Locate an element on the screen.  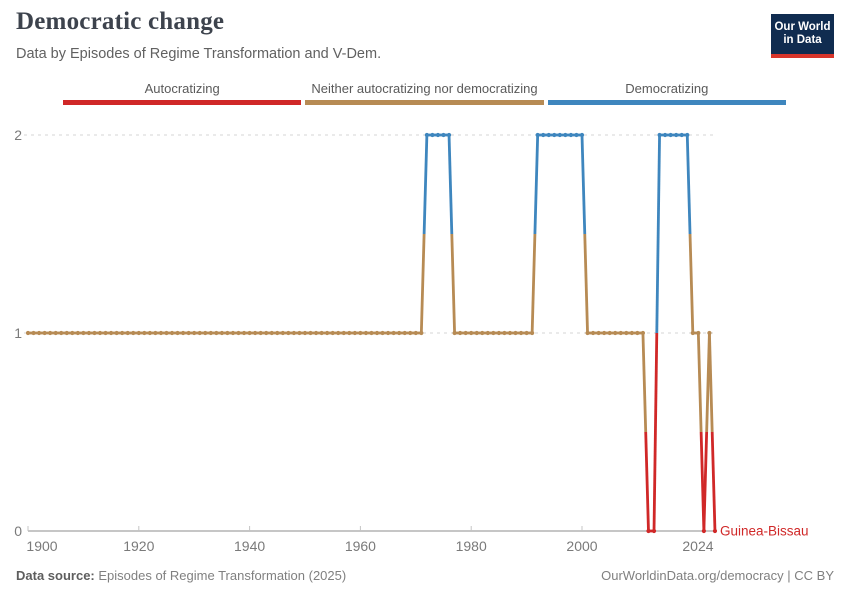
y-axis-label: 1 is located at coordinates (18, 333).